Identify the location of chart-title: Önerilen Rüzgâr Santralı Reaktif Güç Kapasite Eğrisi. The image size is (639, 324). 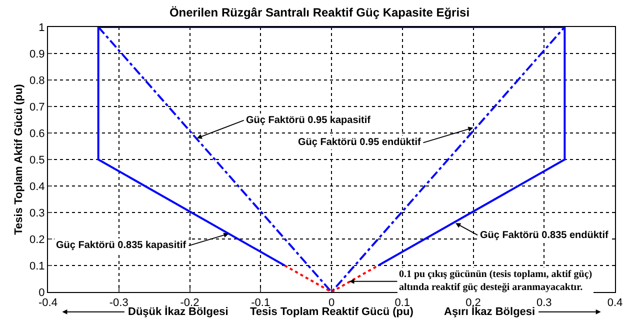
(319, 13).